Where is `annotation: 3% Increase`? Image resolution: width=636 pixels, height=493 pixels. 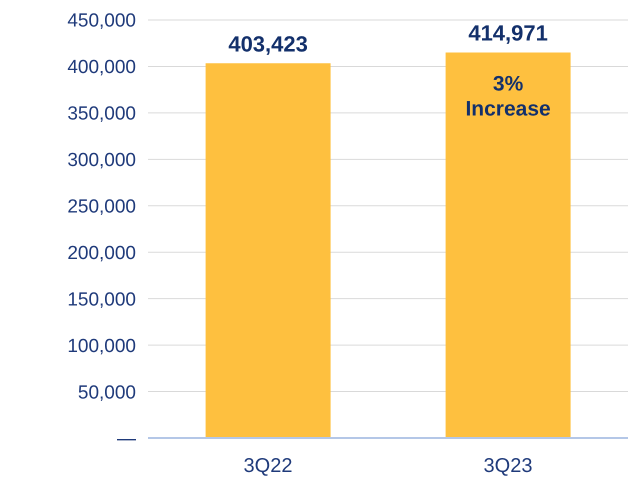 annotation: 3% Increase is located at coordinates (508, 96).